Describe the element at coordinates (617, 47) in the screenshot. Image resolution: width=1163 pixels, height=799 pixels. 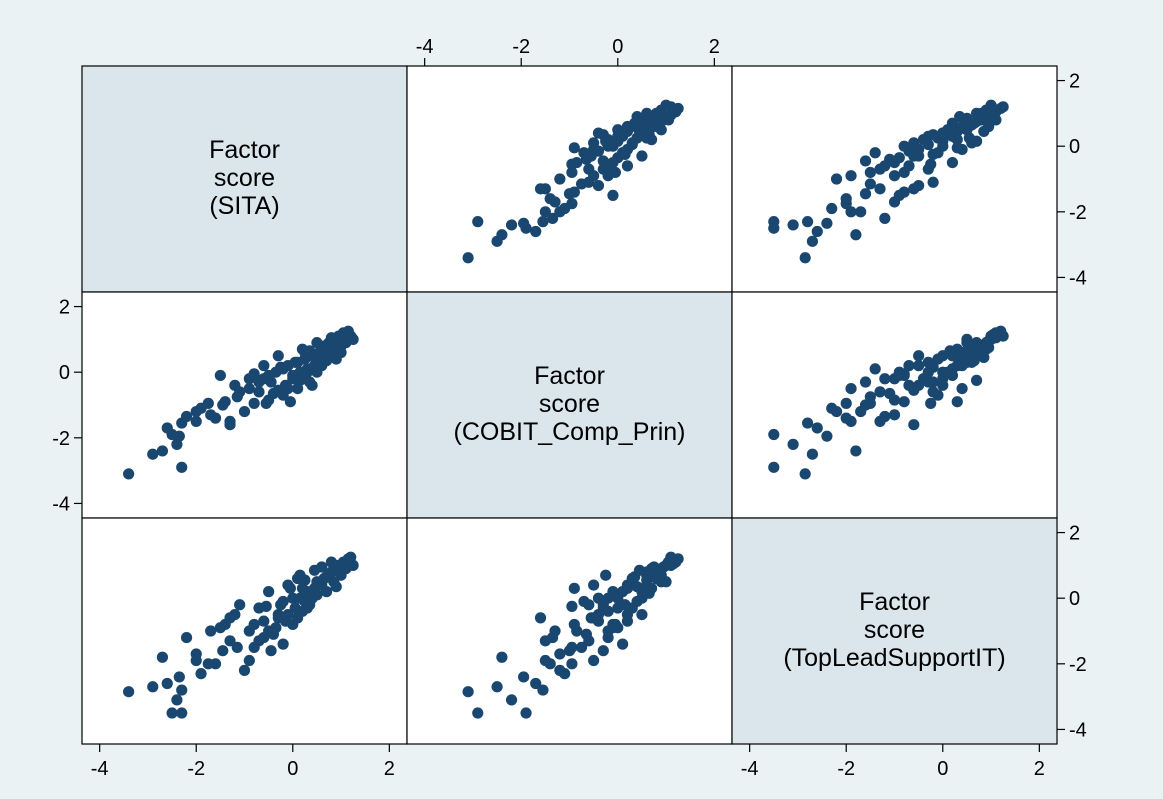
I see `x-tick-label-1-2: 0` at that location.